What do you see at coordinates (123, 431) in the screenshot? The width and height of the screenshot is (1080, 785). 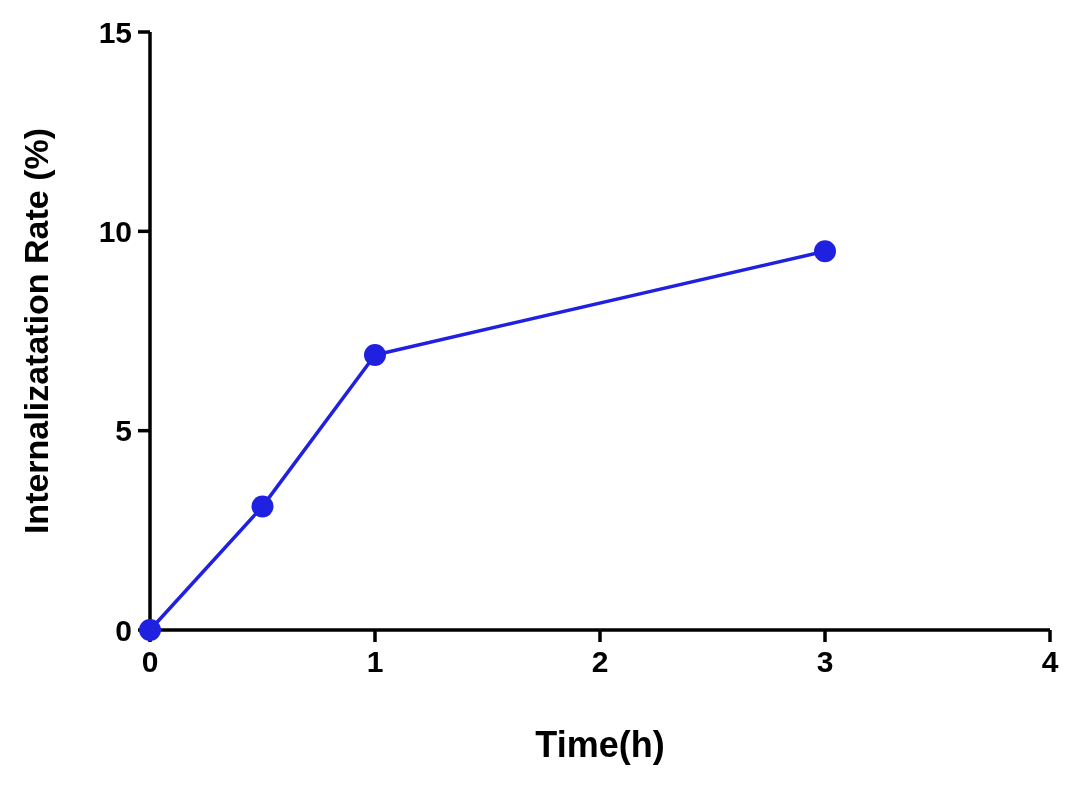 I see `y-tick-label: 5` at bounding box center [123, 431].